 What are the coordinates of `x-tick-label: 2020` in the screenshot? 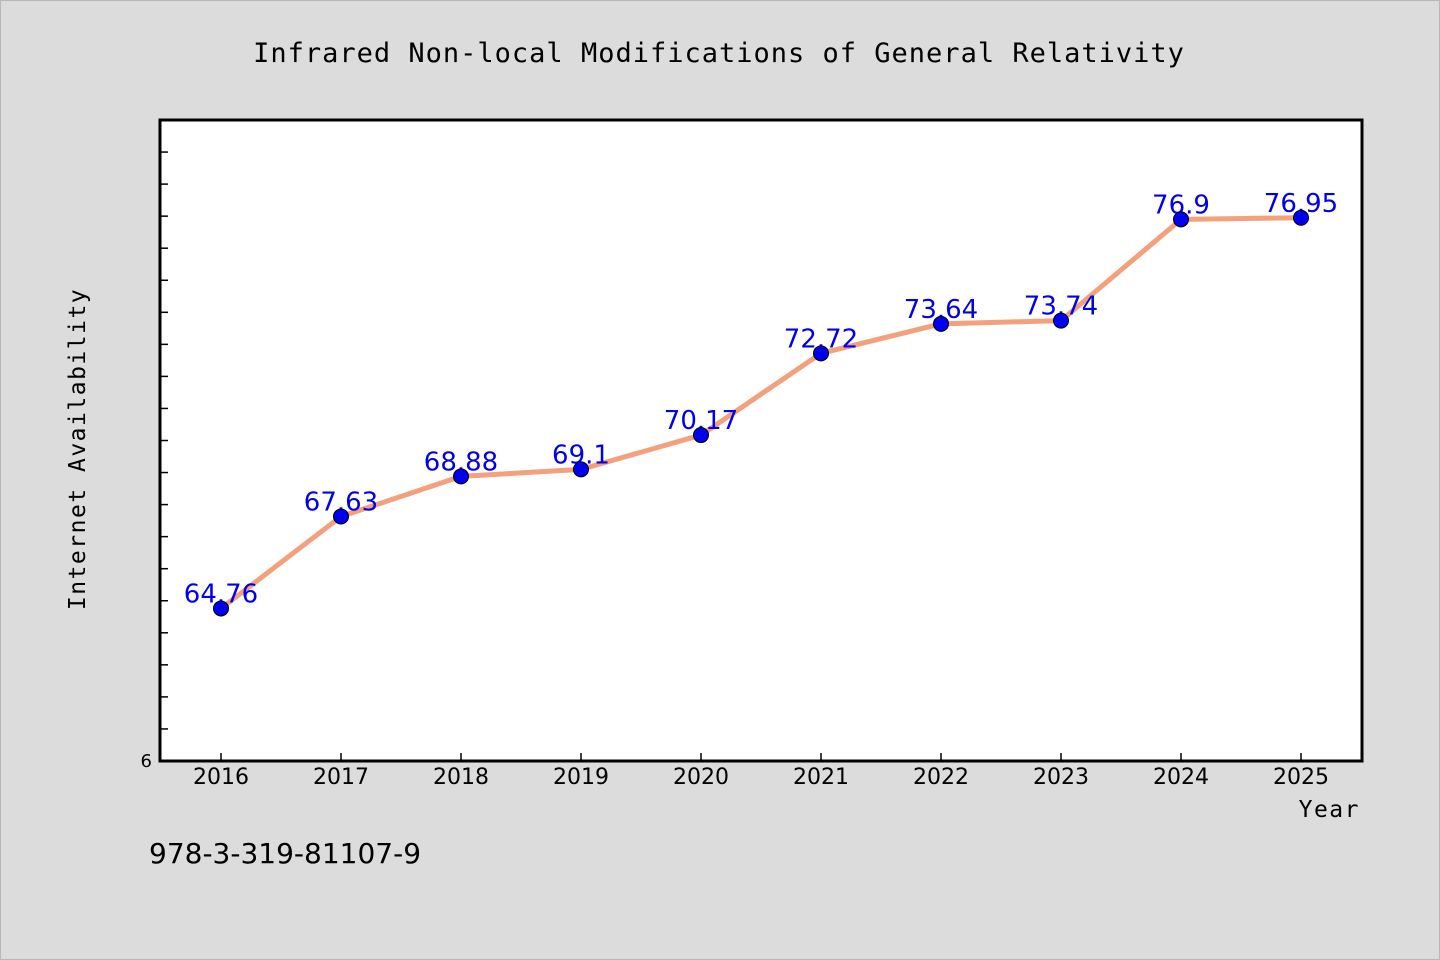 It's located at (701, 777).